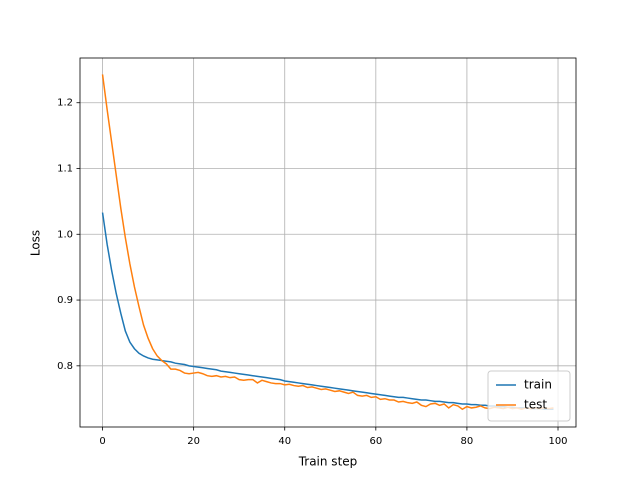 The height and width of the screenshot is (480, 640). Describe the element at coordinates (65, 234) in the screenshot. I see `y-tick-label: 1.0` at that location.